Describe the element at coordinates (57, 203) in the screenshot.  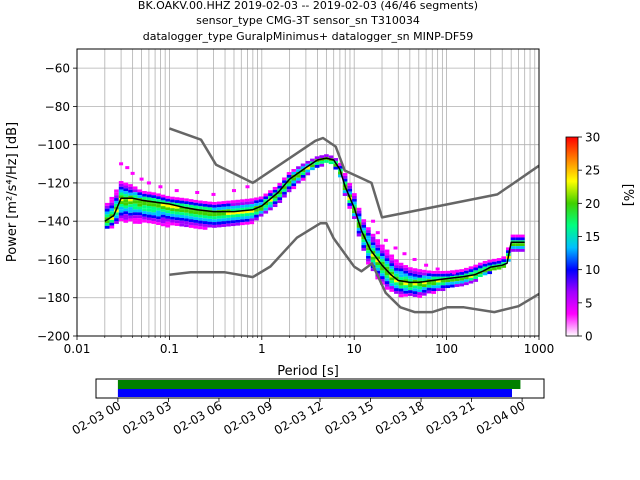
I see `y-axis-ticks: −200 −180 −160 −140 −120 −100 −80 −60` at that location.